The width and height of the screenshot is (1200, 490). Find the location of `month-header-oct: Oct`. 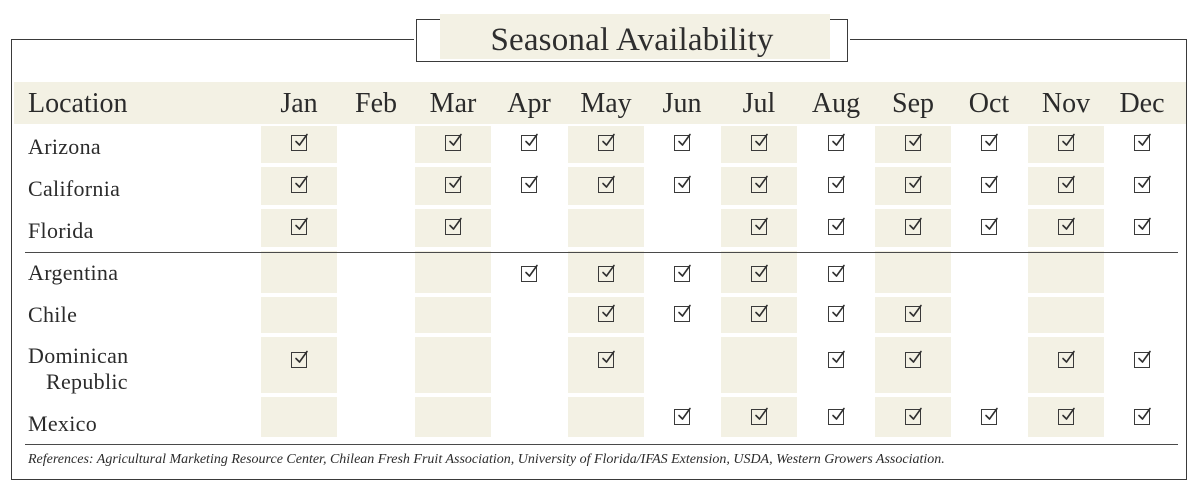

month-header-oct: Oct is located at coordinates (989, 103).